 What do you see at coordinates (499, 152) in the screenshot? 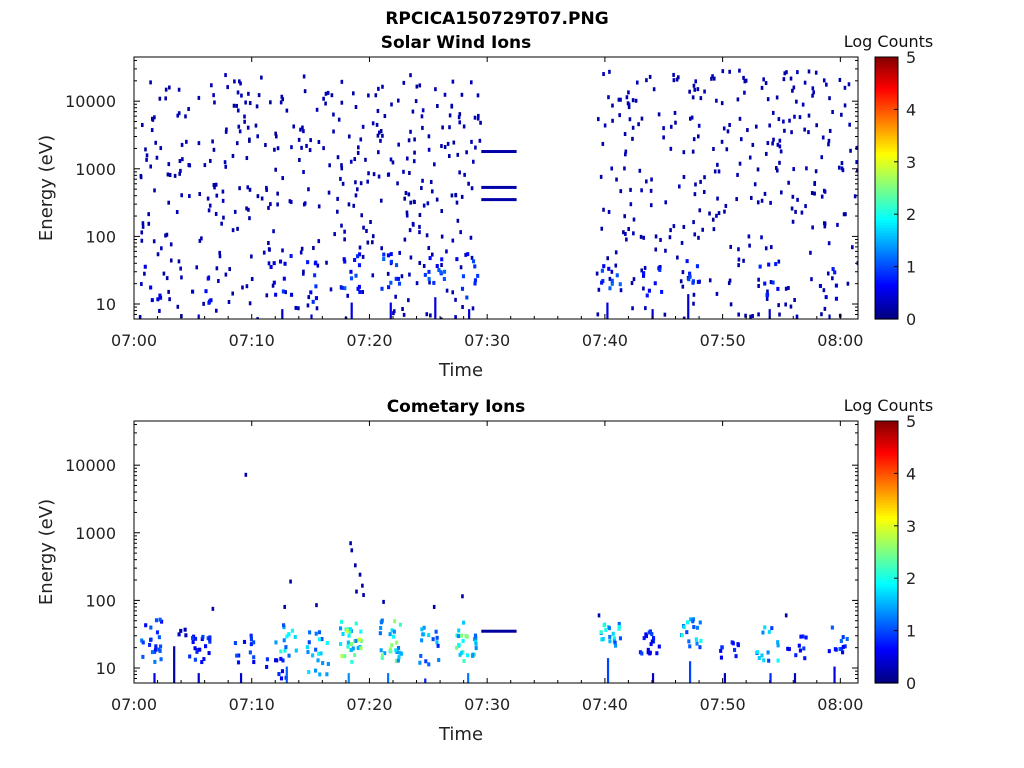
I see `constant-line` at bounding box center [499, 152].